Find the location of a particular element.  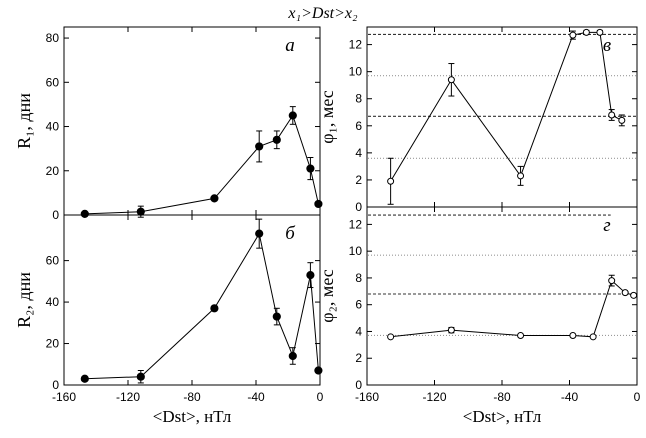

y-axis-label: R₂, дни is located at coordinates (24, 300).